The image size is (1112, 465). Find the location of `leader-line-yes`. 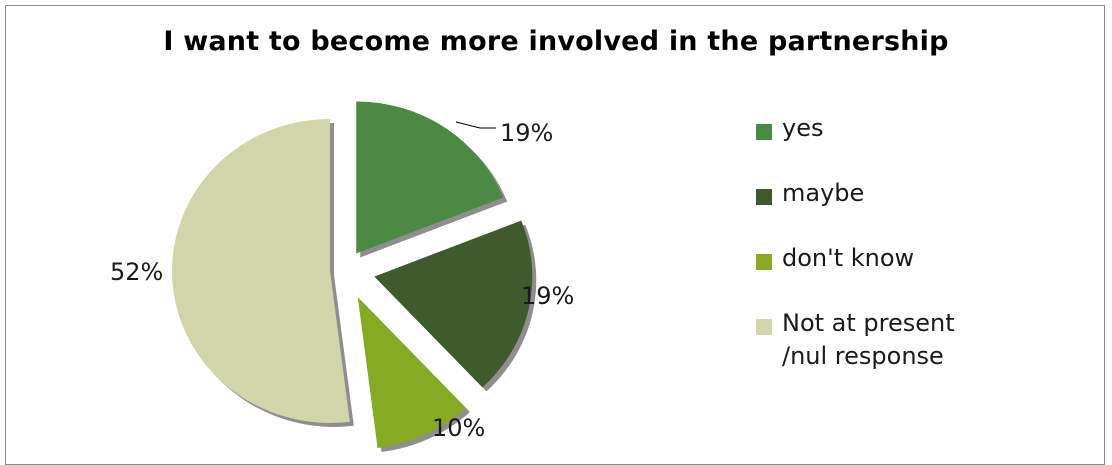

leader-line-yes is located at coordinates (475, 125).